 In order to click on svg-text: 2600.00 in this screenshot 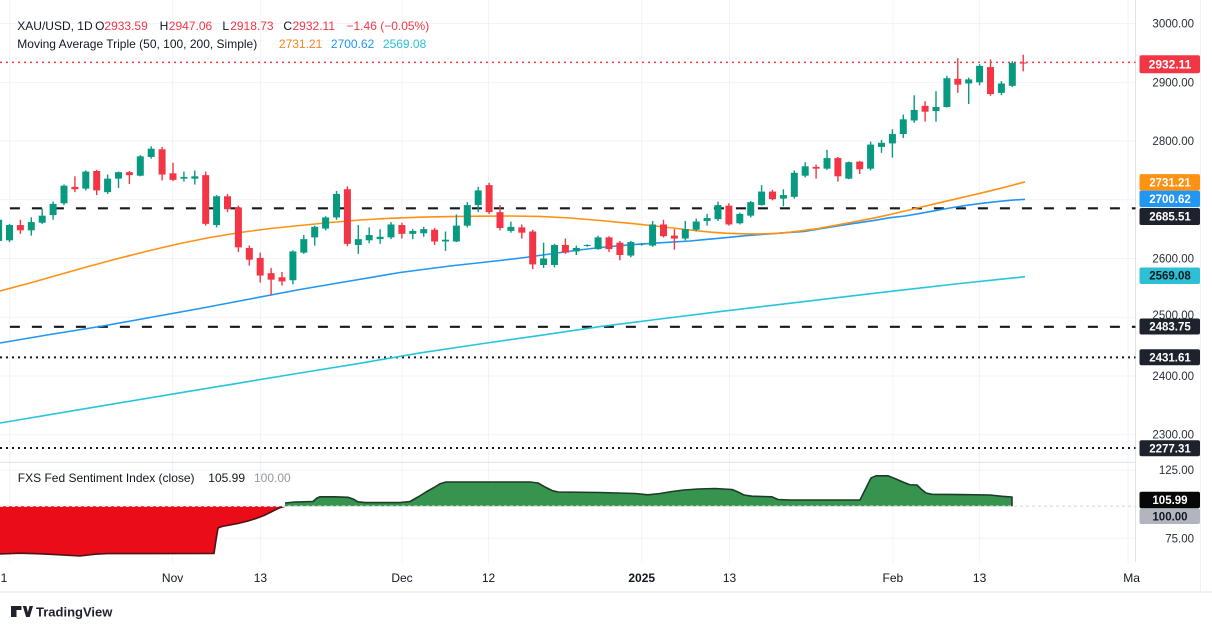, I will do `click(1173, 260)`.